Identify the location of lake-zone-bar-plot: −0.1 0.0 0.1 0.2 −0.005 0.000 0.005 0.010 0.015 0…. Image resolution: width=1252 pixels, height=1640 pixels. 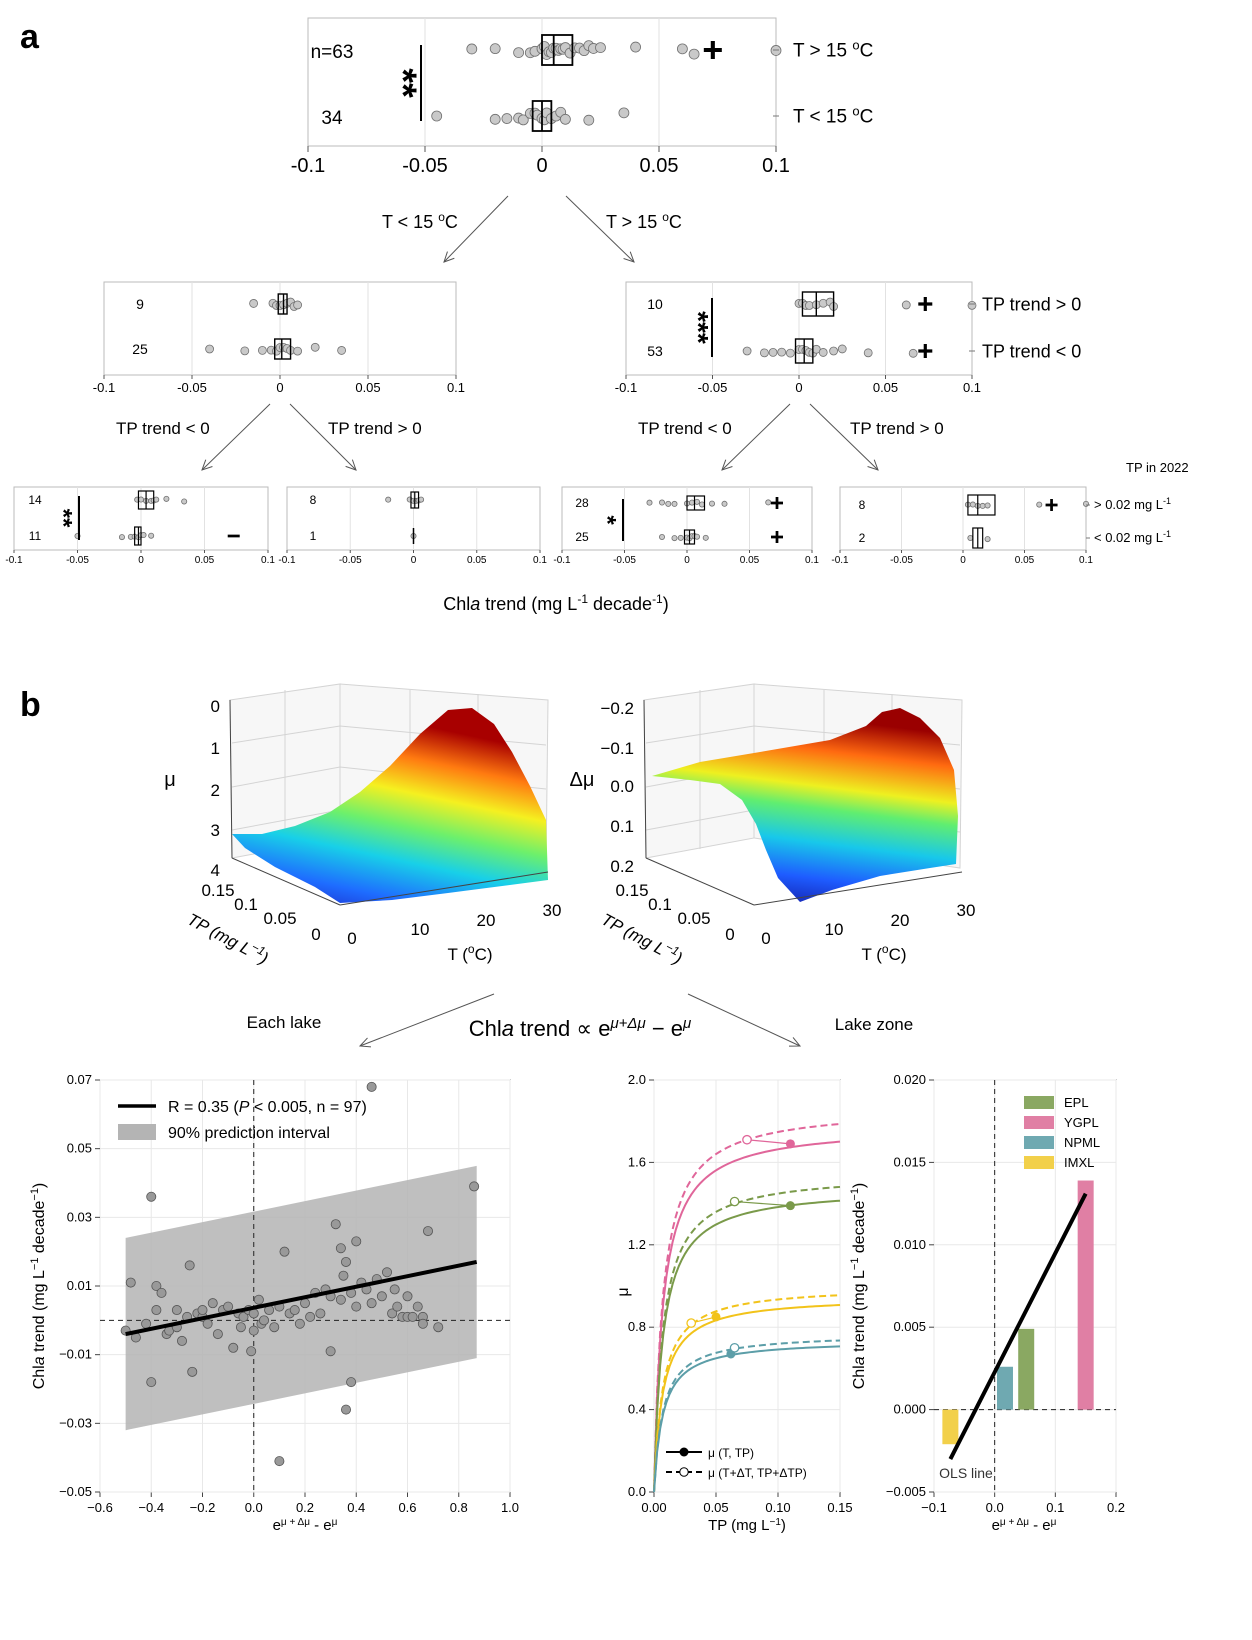
(987, 1303).